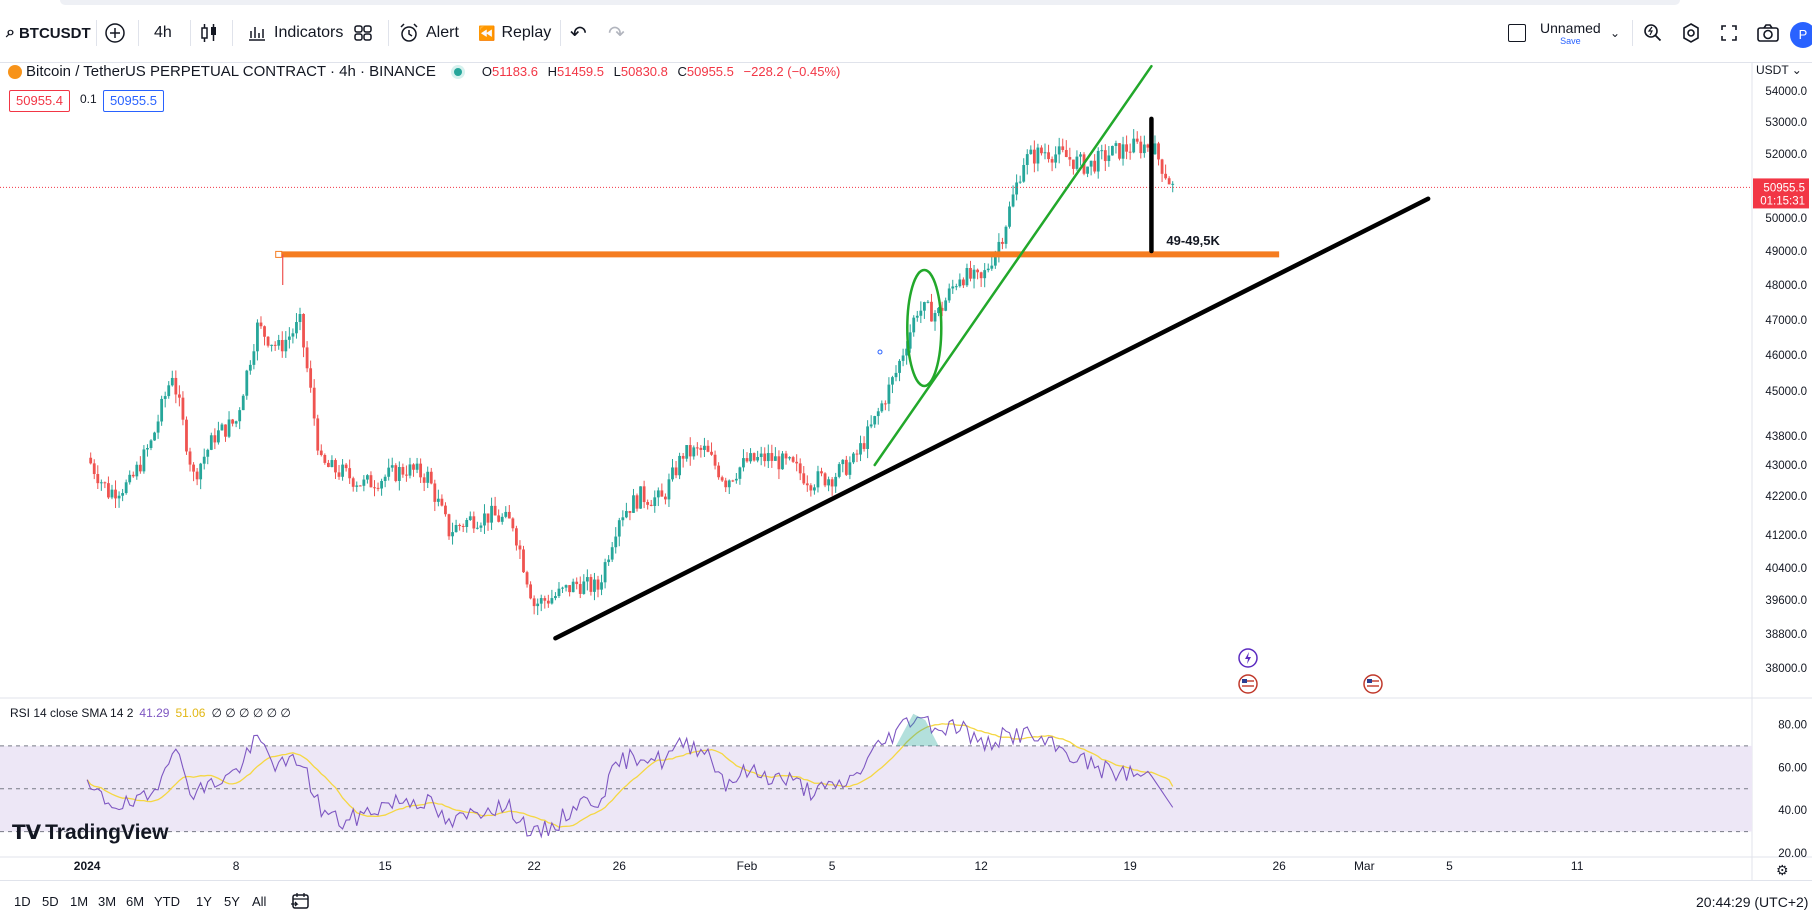 Image resolution: width=1812 pixels, height=922 pixels. I want to click on timeframe-button-3m: 3M, so click(107, 901).